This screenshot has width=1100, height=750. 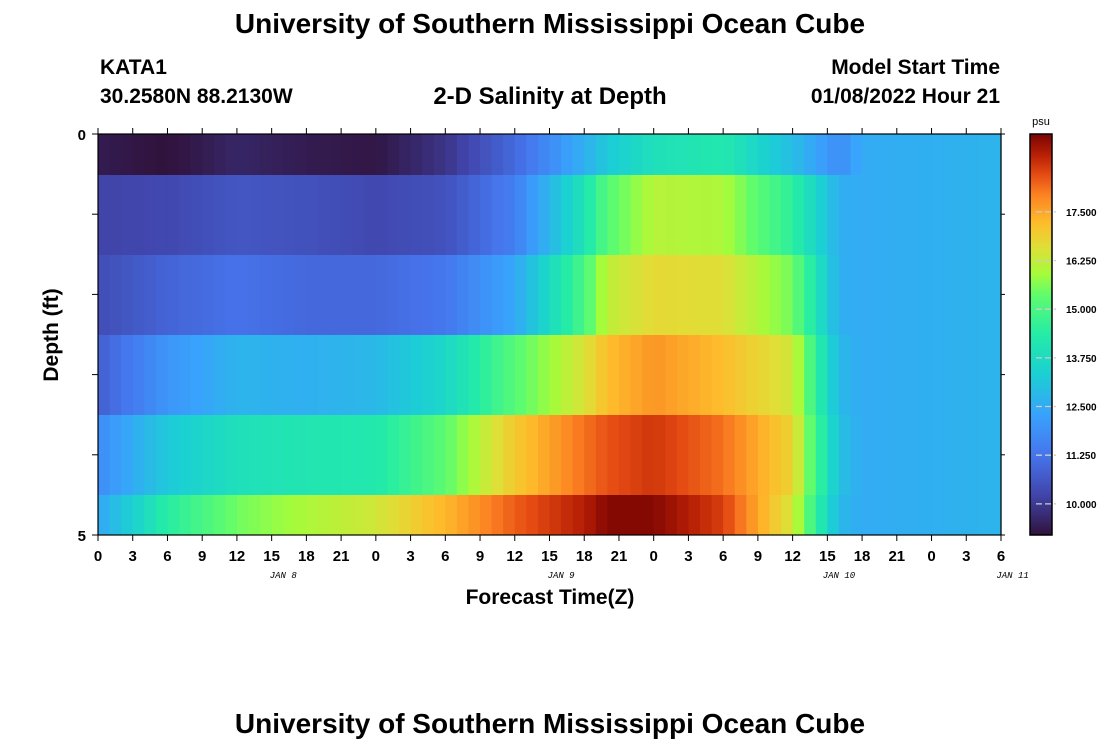 I want to click on station-id: KATA1, so click(x=133, y=67).